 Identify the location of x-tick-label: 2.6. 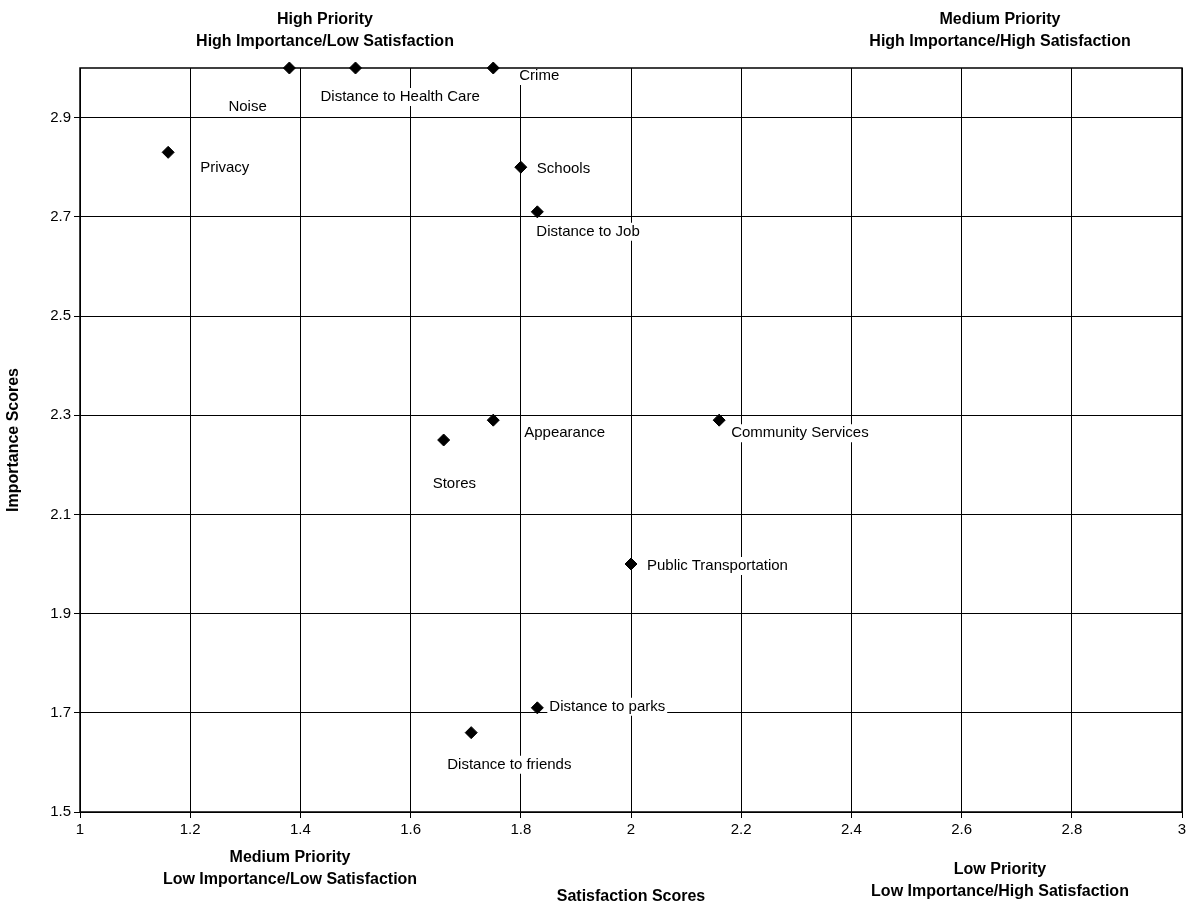
(962, 829).